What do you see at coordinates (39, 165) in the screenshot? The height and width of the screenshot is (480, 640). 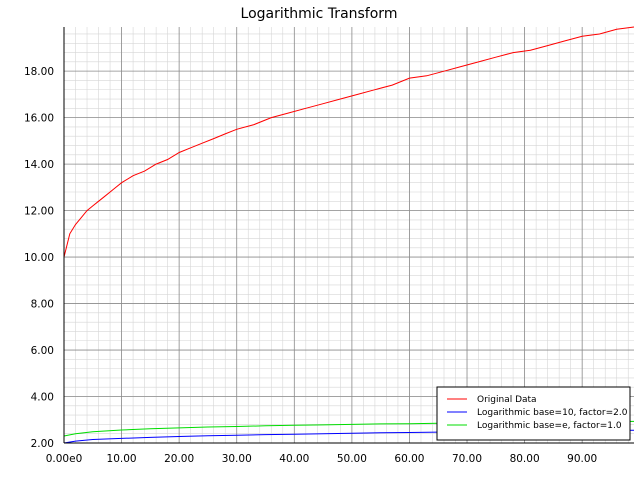 I see `y-tick-label: 14.00` at bounding box center [39, 165].